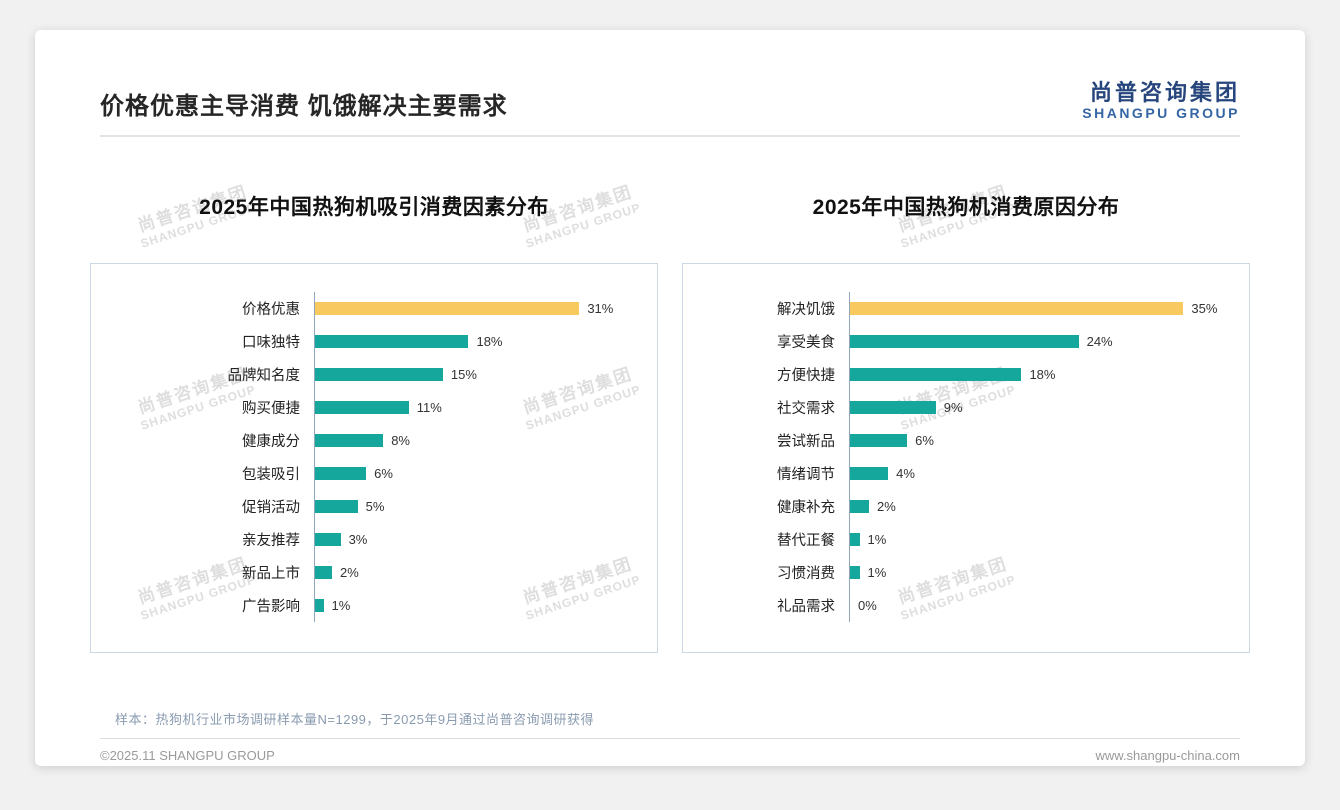 This screenshot has height=810, width=1340. I want to click on copyright-text: ©2025.11 SHANGPU GROUP, so click(187, 756).